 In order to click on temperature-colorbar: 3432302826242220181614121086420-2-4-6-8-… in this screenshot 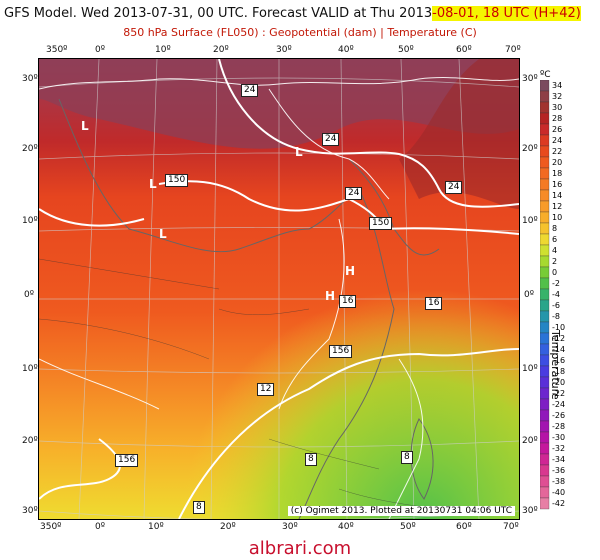, I will do `click(552, 295)`.